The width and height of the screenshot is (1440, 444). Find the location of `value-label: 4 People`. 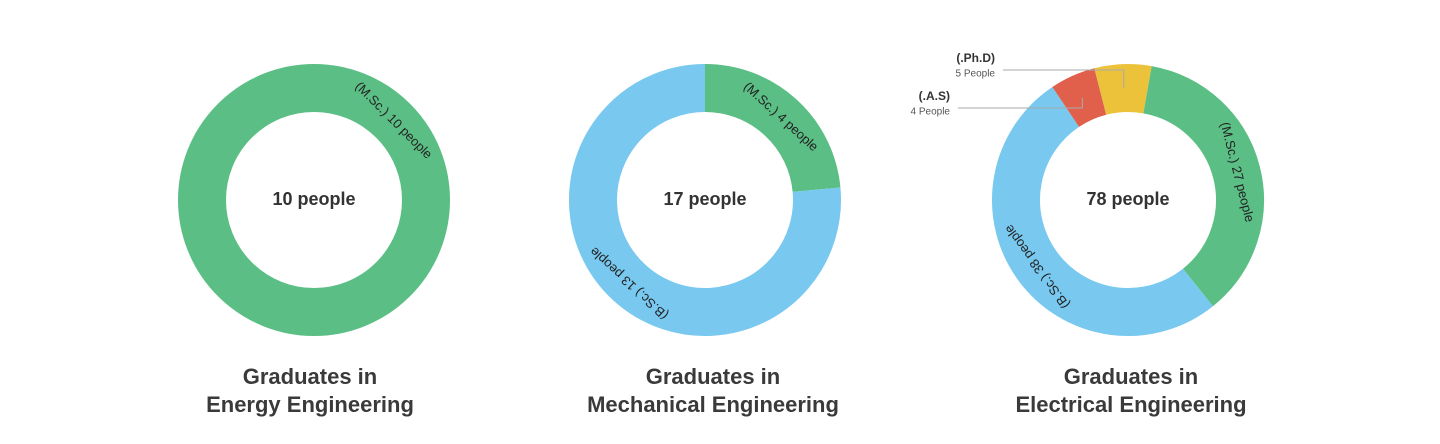

value-label: 4 People is located at coordinates (931, 112).